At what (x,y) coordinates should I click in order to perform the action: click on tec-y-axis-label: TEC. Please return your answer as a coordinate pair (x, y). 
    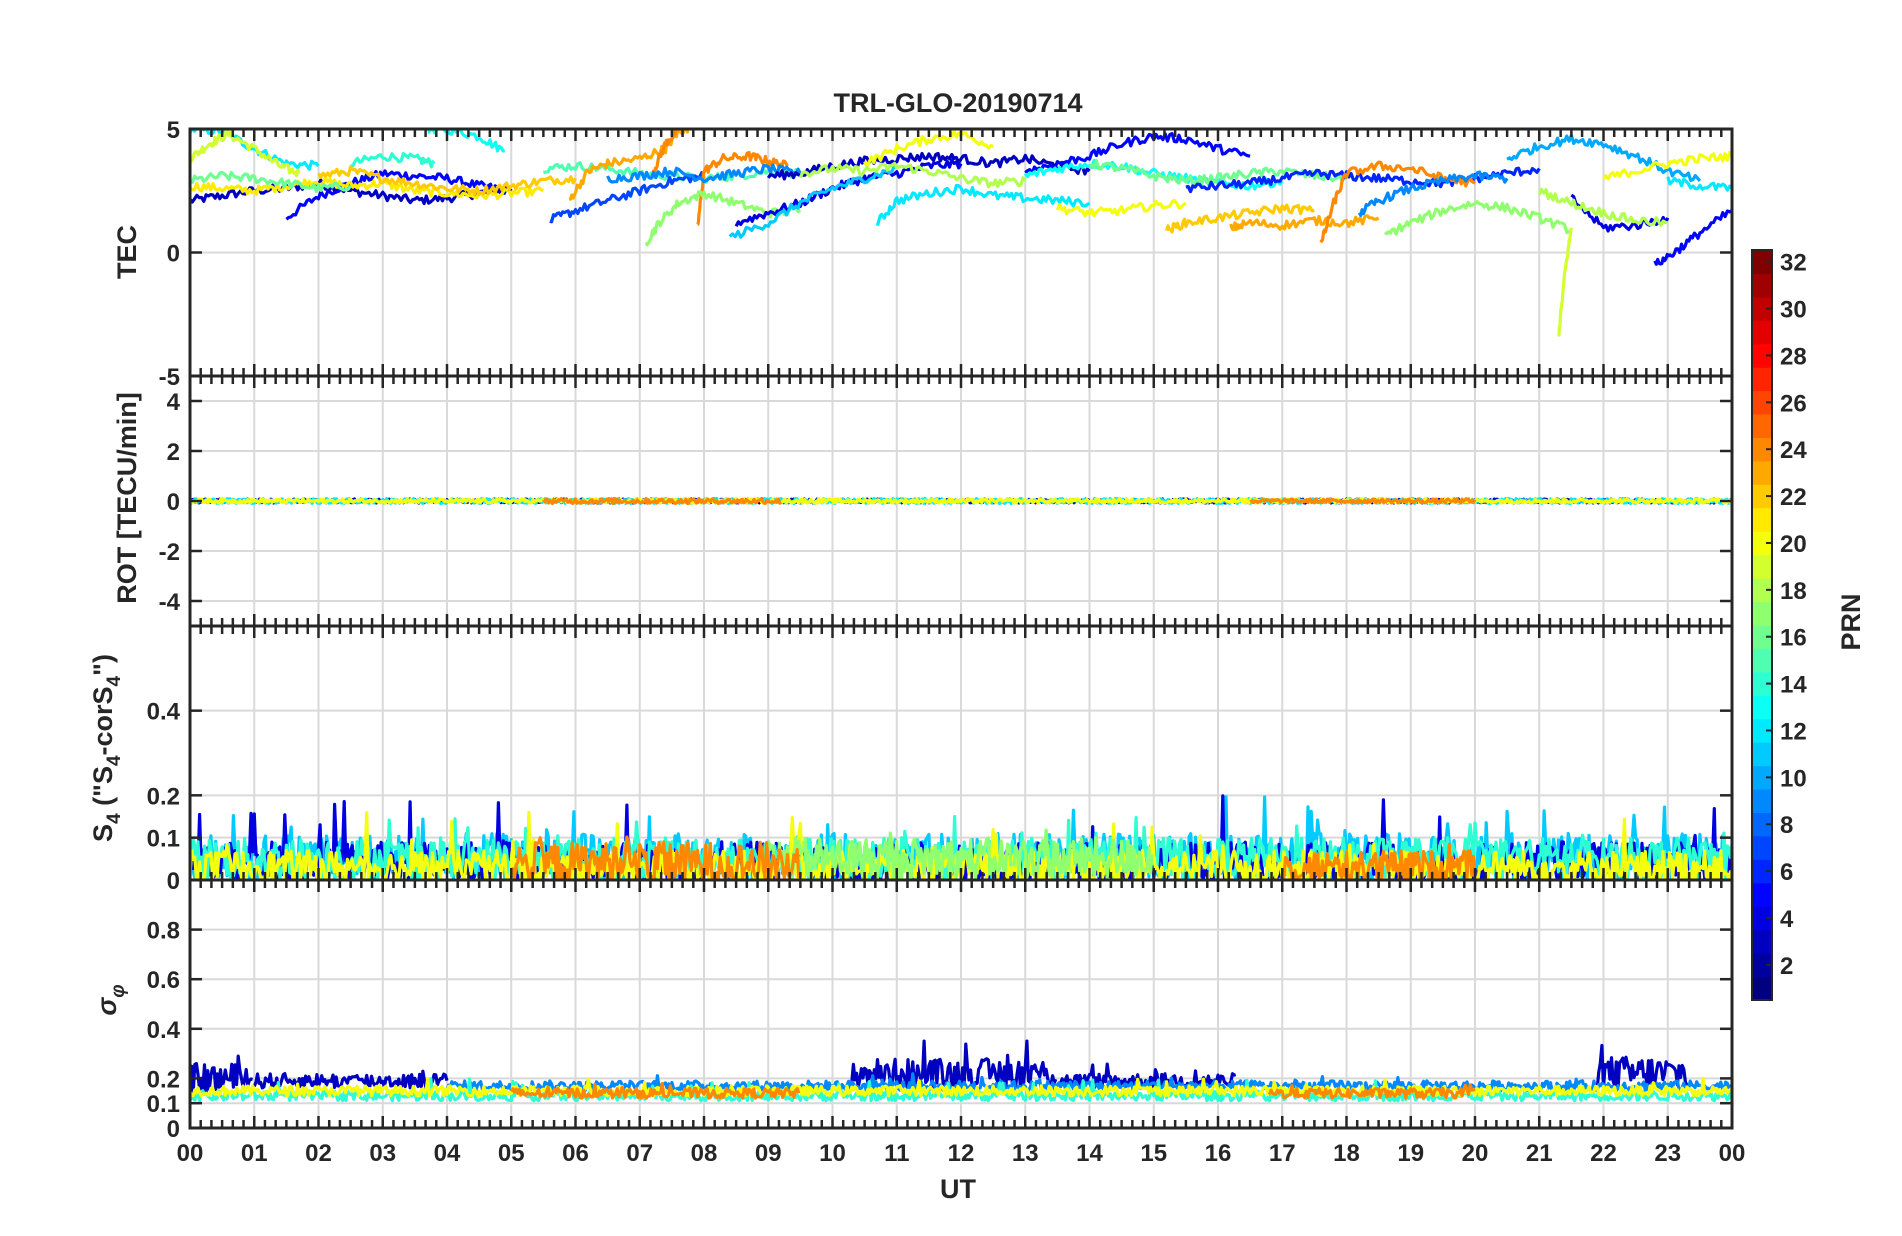
    Looking at the image, I should click on (127, 252).